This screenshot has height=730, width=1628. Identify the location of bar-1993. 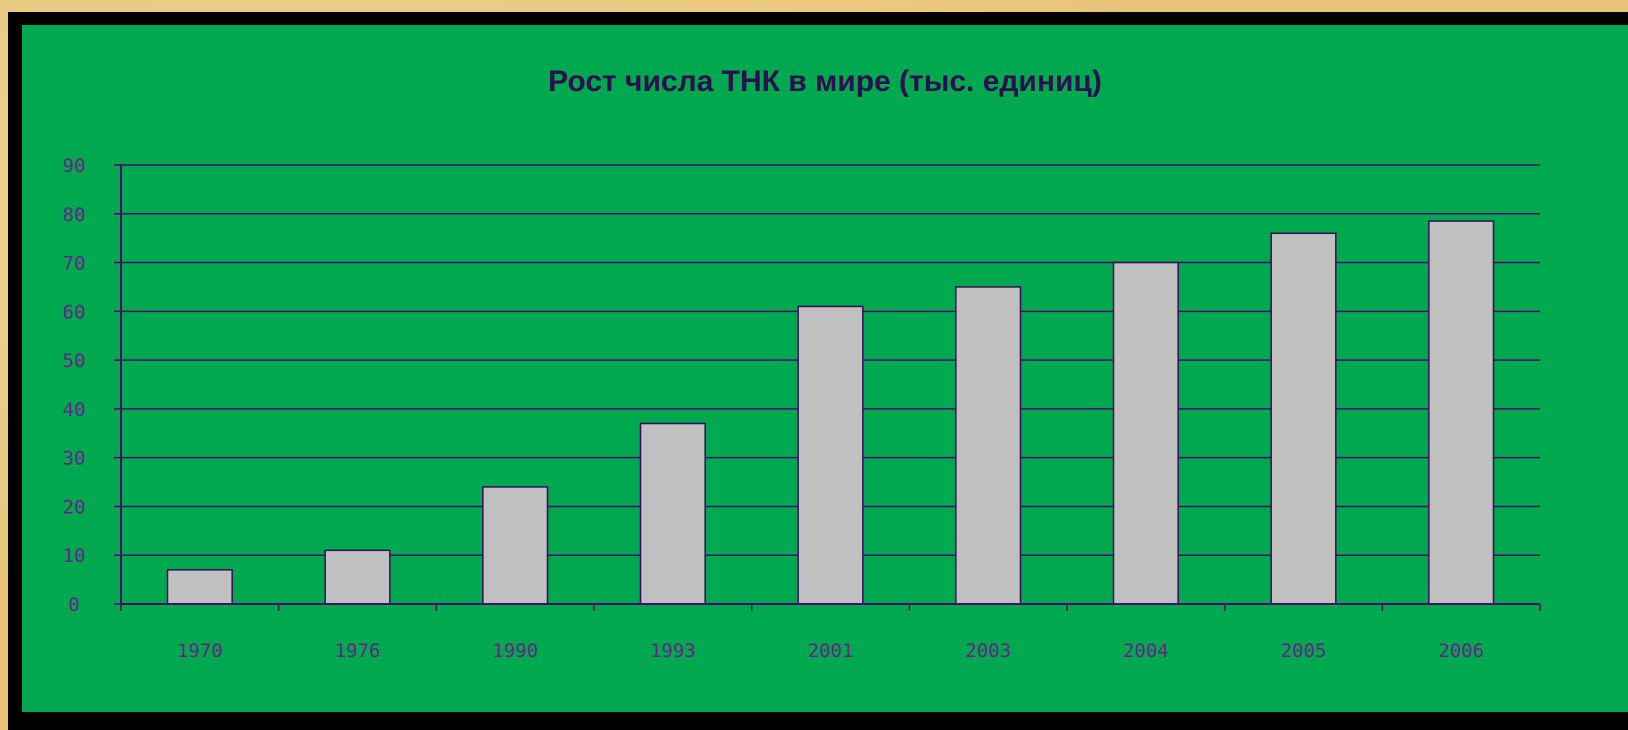
(672, 513).